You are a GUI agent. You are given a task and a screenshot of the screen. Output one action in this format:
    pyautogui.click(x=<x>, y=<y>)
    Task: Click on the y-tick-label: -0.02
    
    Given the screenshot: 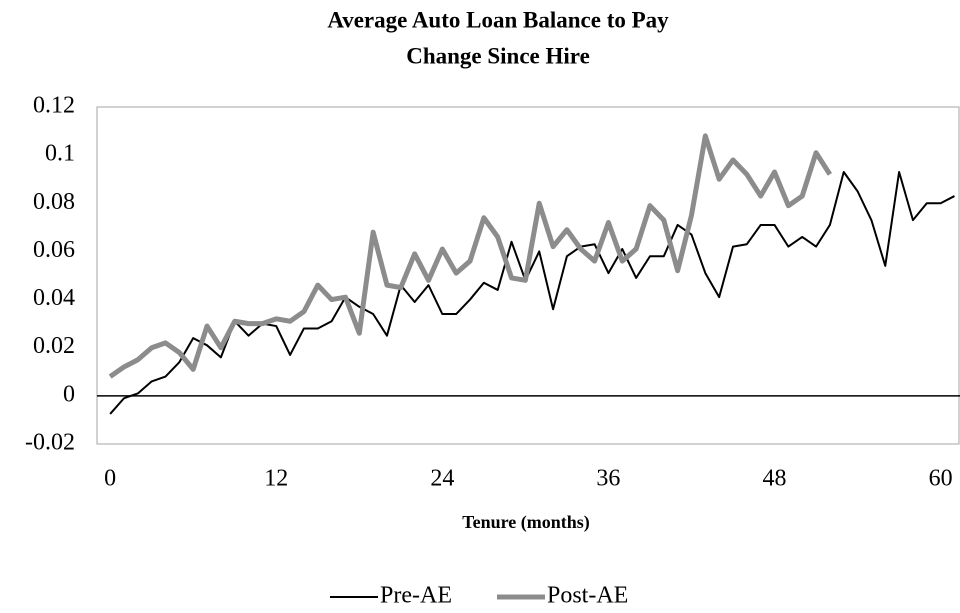 What is the action you would take?
    pyautogui.click(x=50, y=443)
    